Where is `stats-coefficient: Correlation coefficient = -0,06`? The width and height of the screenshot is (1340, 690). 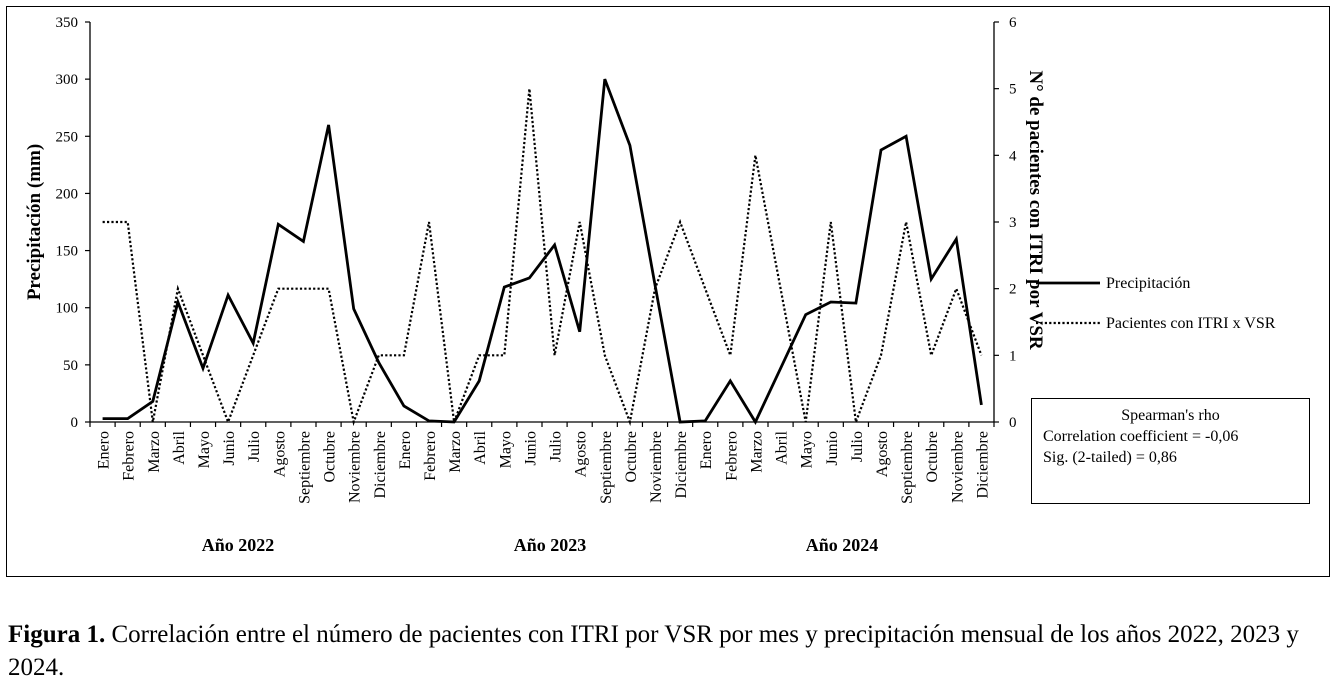
stats-coefficient: Correlation coefficient = -0,06 is located at coordinates (1141, 436).